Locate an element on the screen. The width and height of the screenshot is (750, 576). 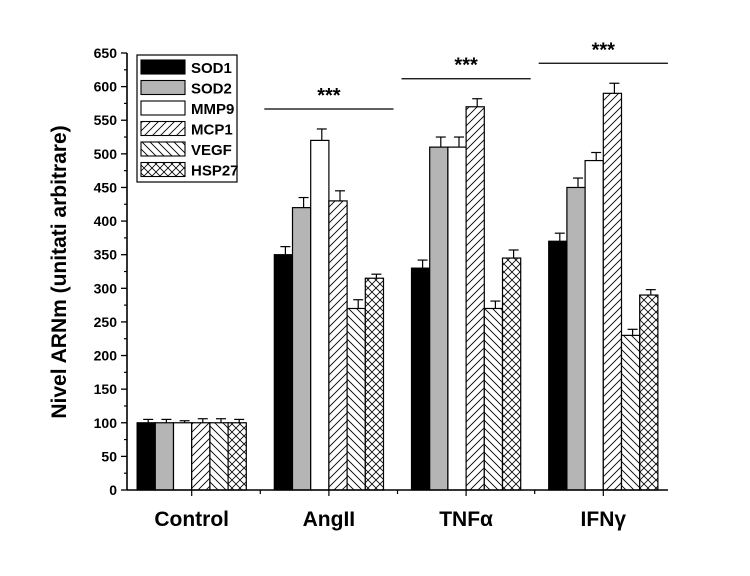
legend-label-vegf: VEGF is located at coordinates (211, 150).